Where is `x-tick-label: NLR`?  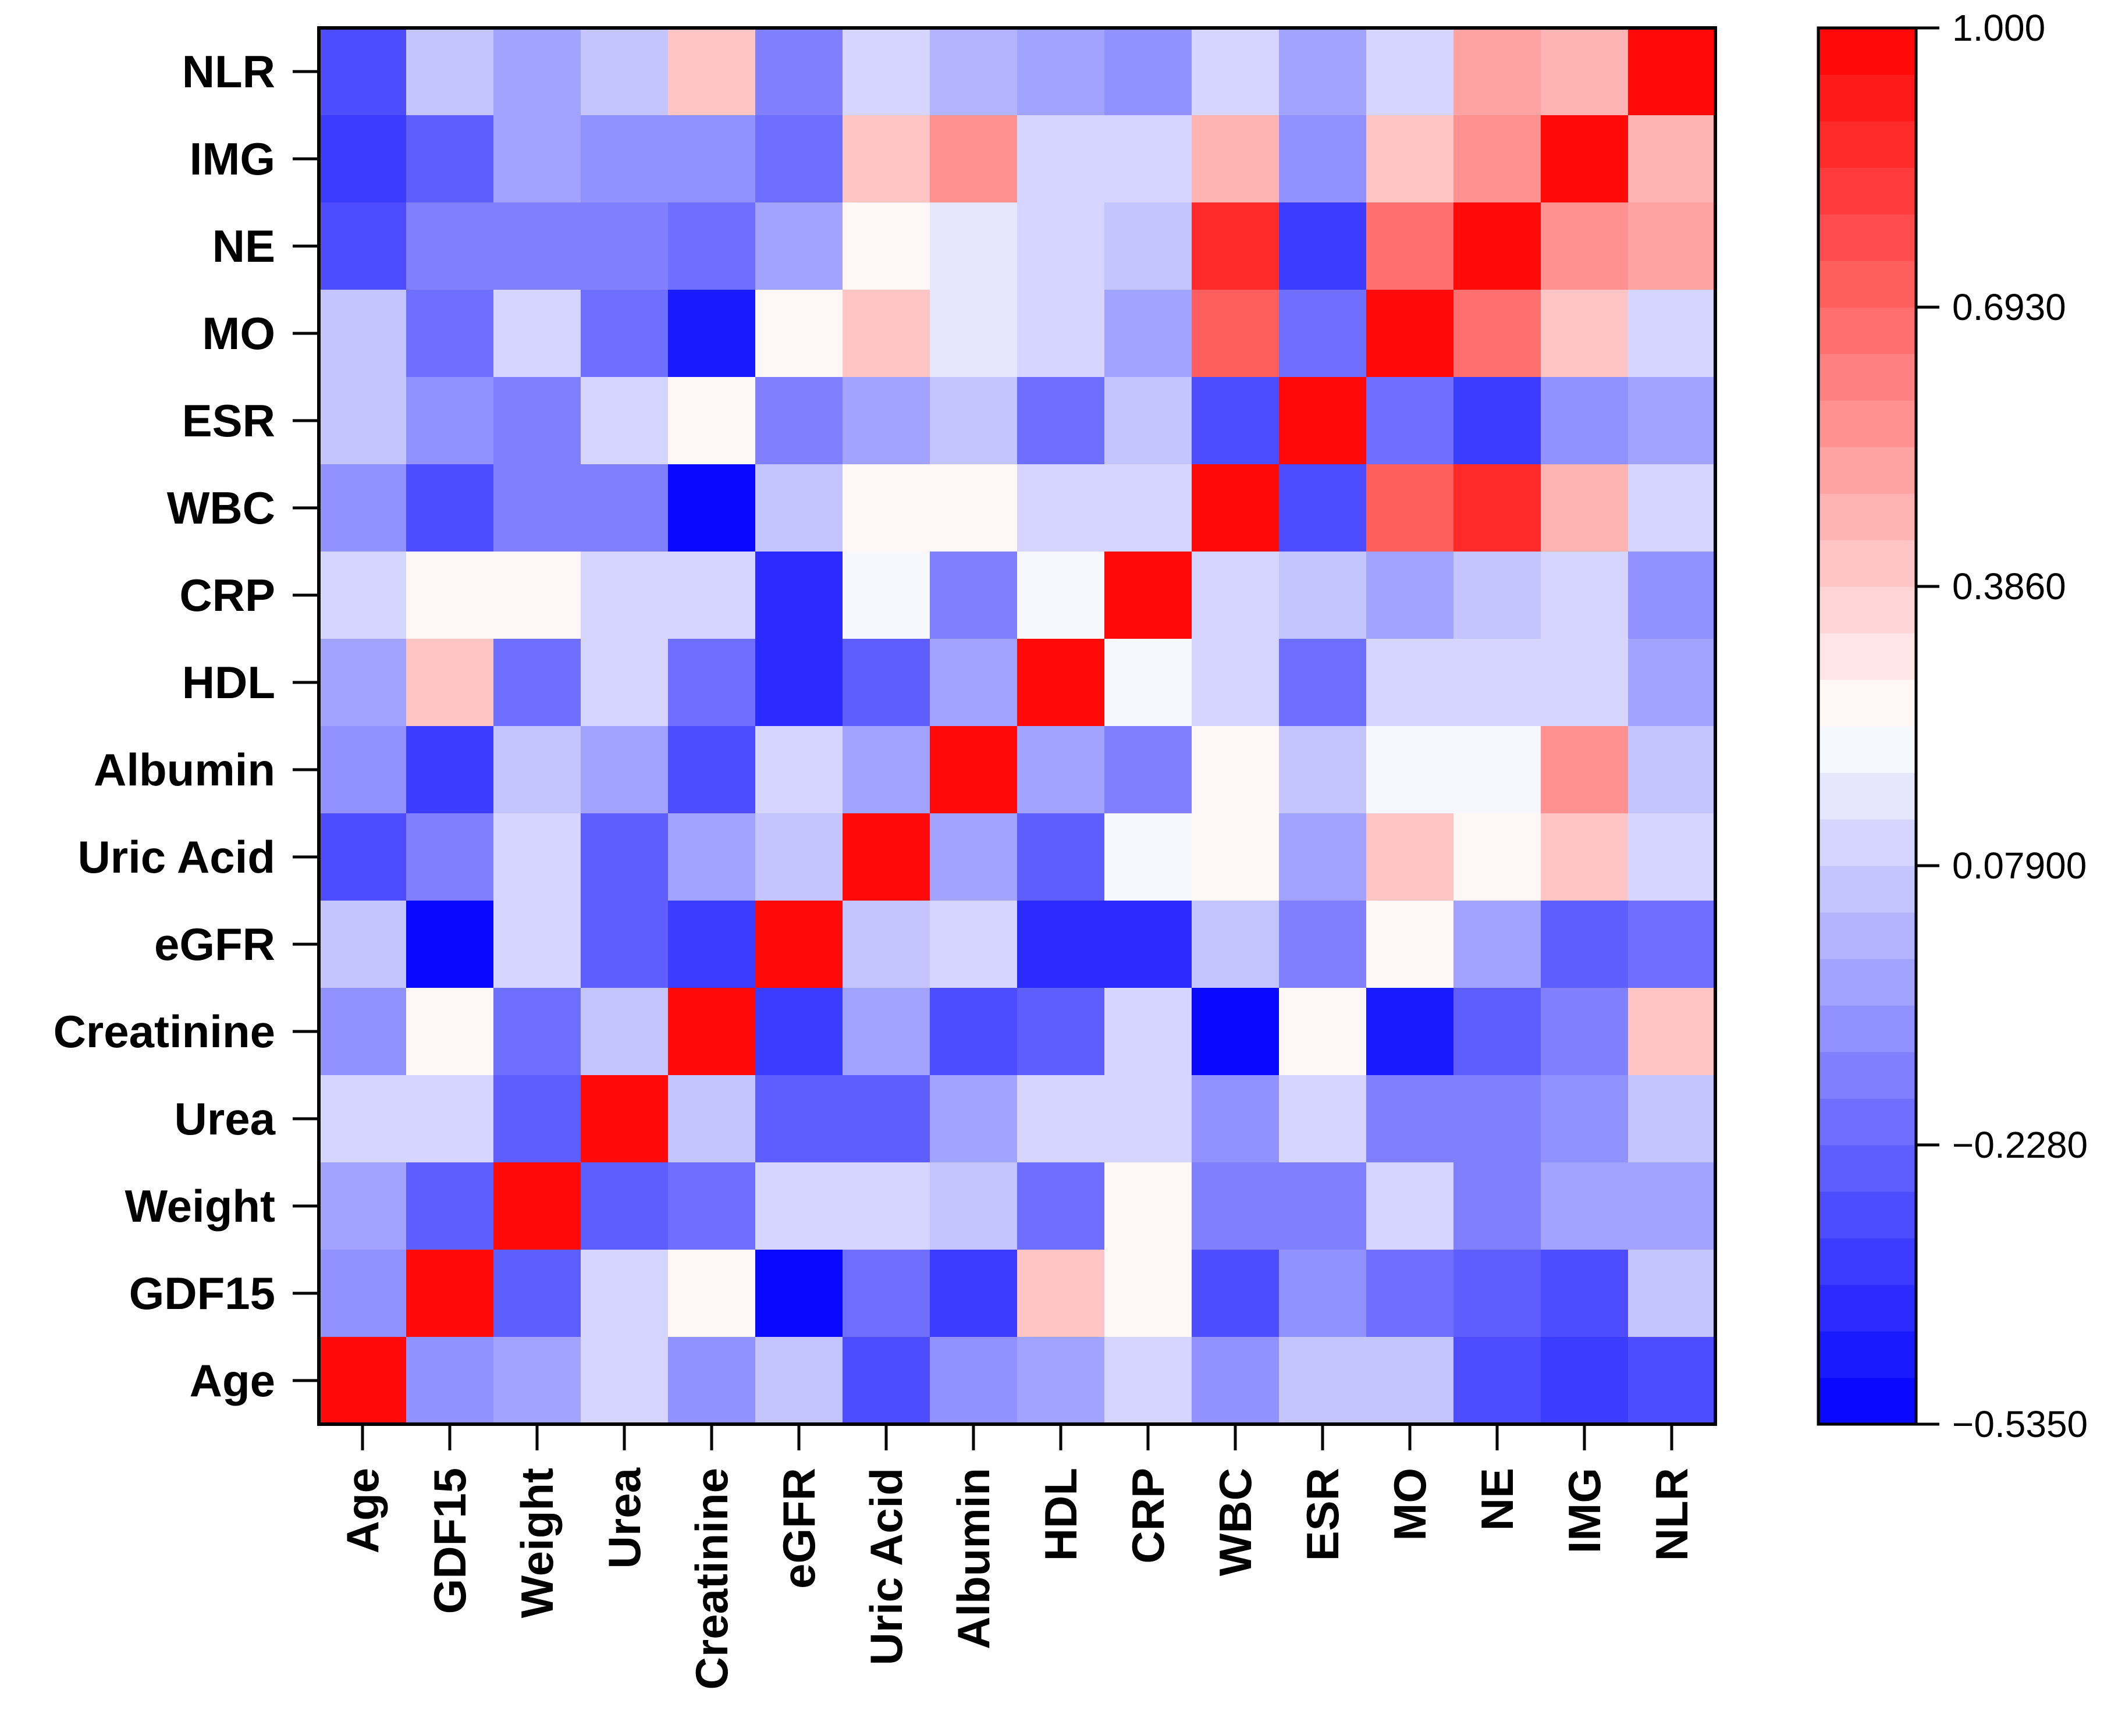
x-tick-label: NLR is located at coordinates (1671, 1515).